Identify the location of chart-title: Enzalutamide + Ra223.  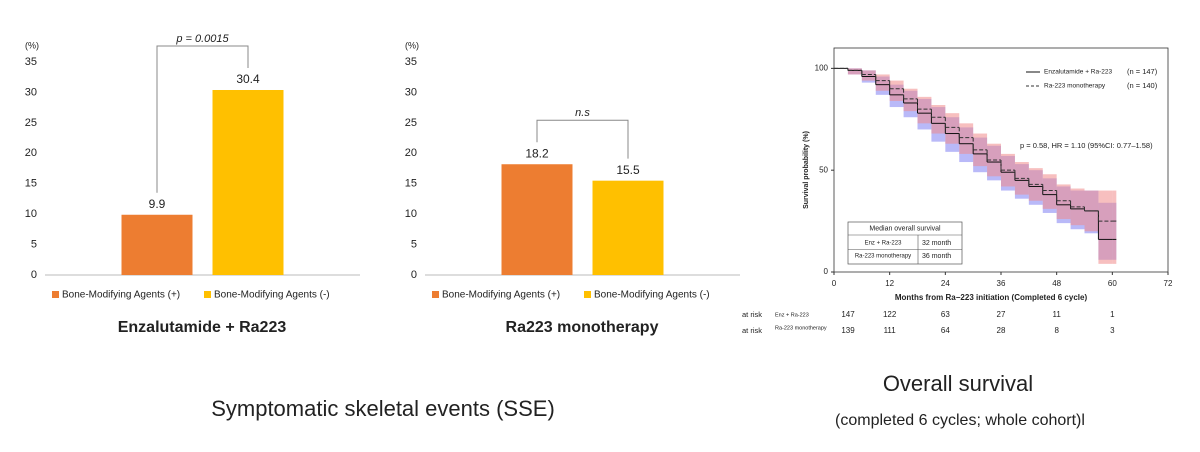
(202, 327).